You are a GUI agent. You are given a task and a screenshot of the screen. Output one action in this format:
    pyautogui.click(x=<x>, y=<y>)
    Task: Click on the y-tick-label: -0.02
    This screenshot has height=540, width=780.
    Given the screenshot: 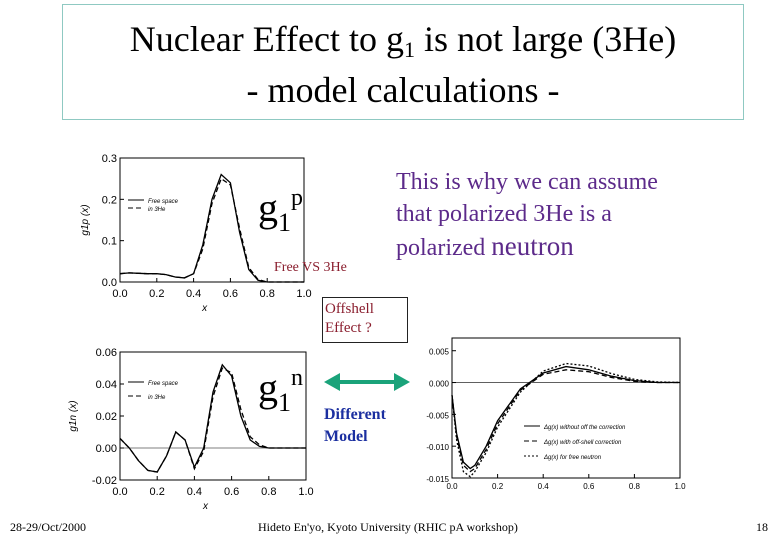 What is the action you would take?
    pyautogui.click(x=104, y=481)
    